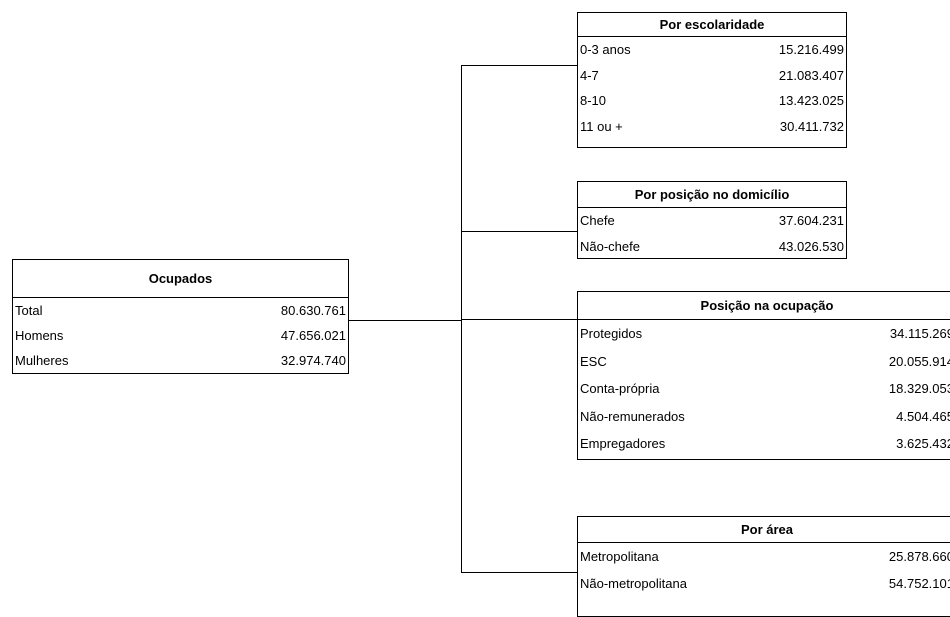  Describe the element at coordinates (712, 195) in the screenshot. I see `table-title: Por posição no domicílio` at that location.